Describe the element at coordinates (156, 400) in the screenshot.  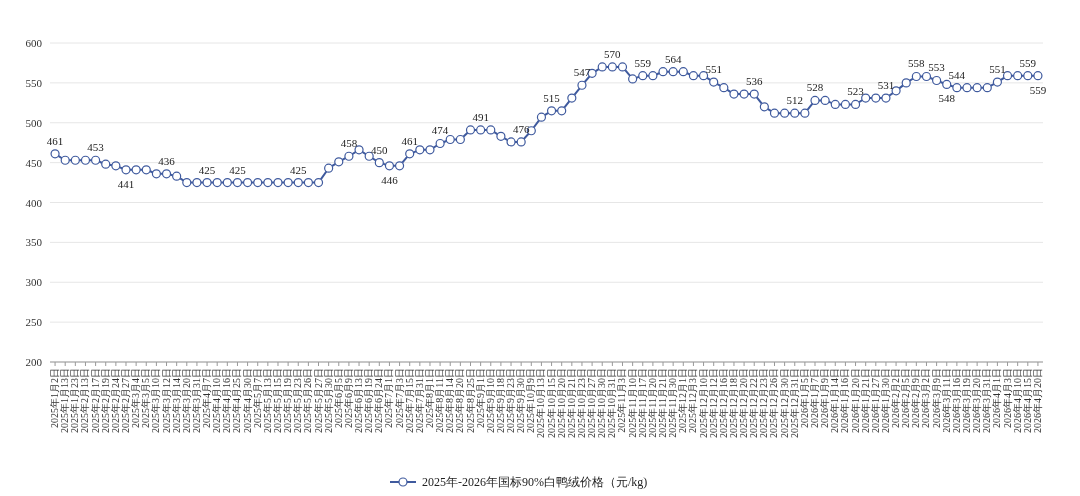
I see `x-tick-label: 2025年3月10日` at that location.